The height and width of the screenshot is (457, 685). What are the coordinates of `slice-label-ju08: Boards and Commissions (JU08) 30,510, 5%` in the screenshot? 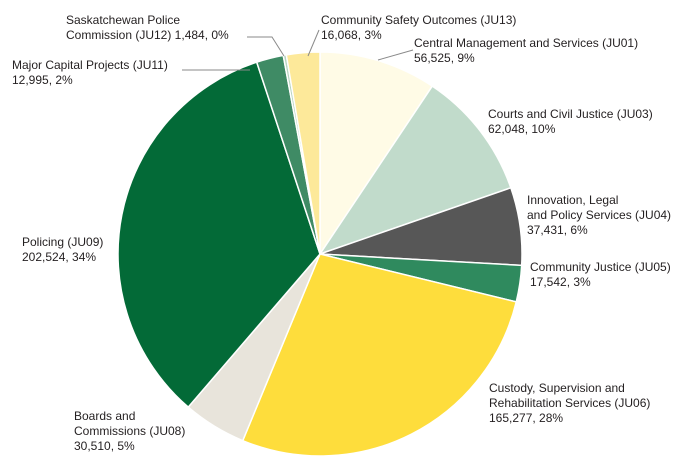 It's located at (129, 431).